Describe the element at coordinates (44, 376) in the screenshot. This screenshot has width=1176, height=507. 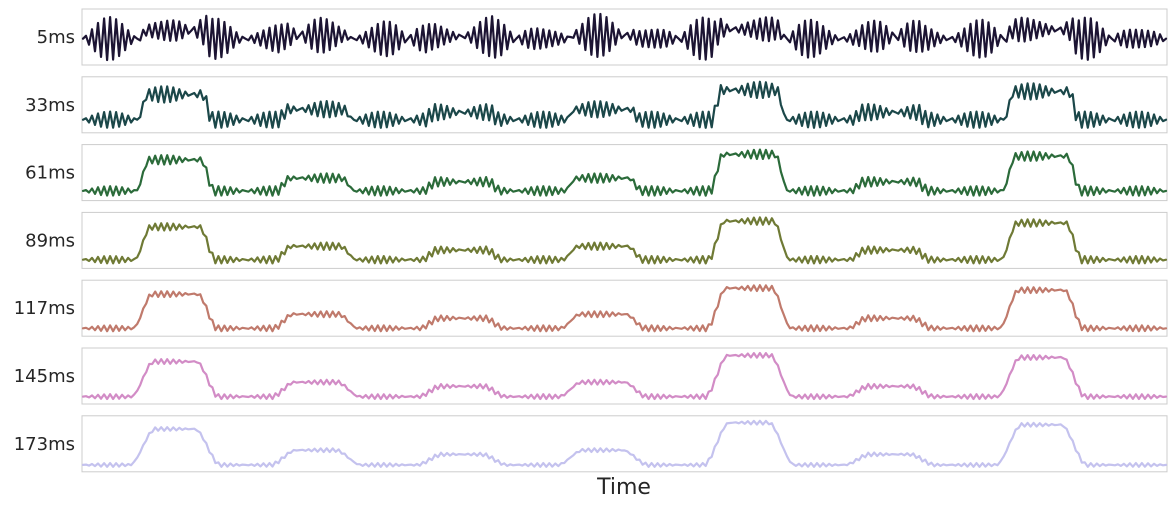
I see `series-label: 145ms` at that location.